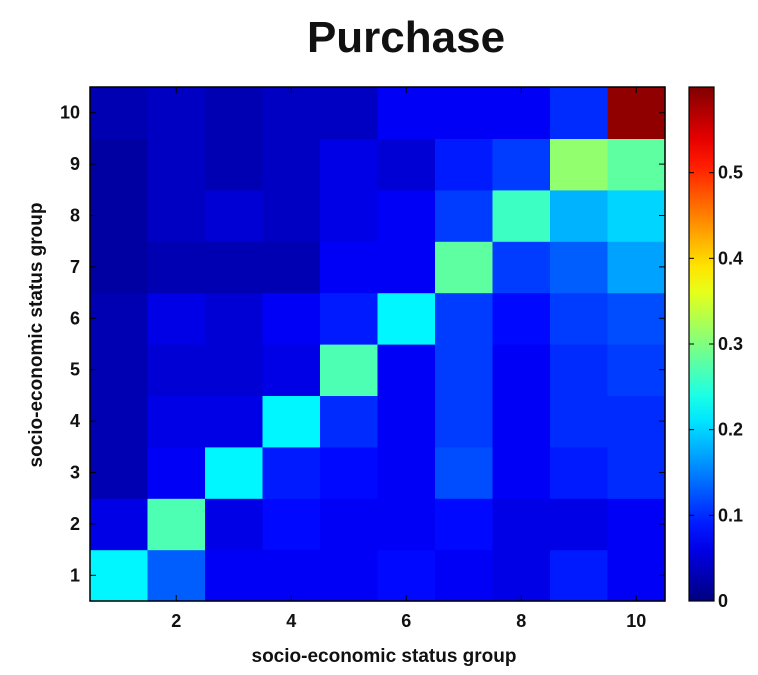  What do you see at coordinates (75, 164) in the screenshot?
I see `y-tick-label: 9` at bounding box center [75, 164].